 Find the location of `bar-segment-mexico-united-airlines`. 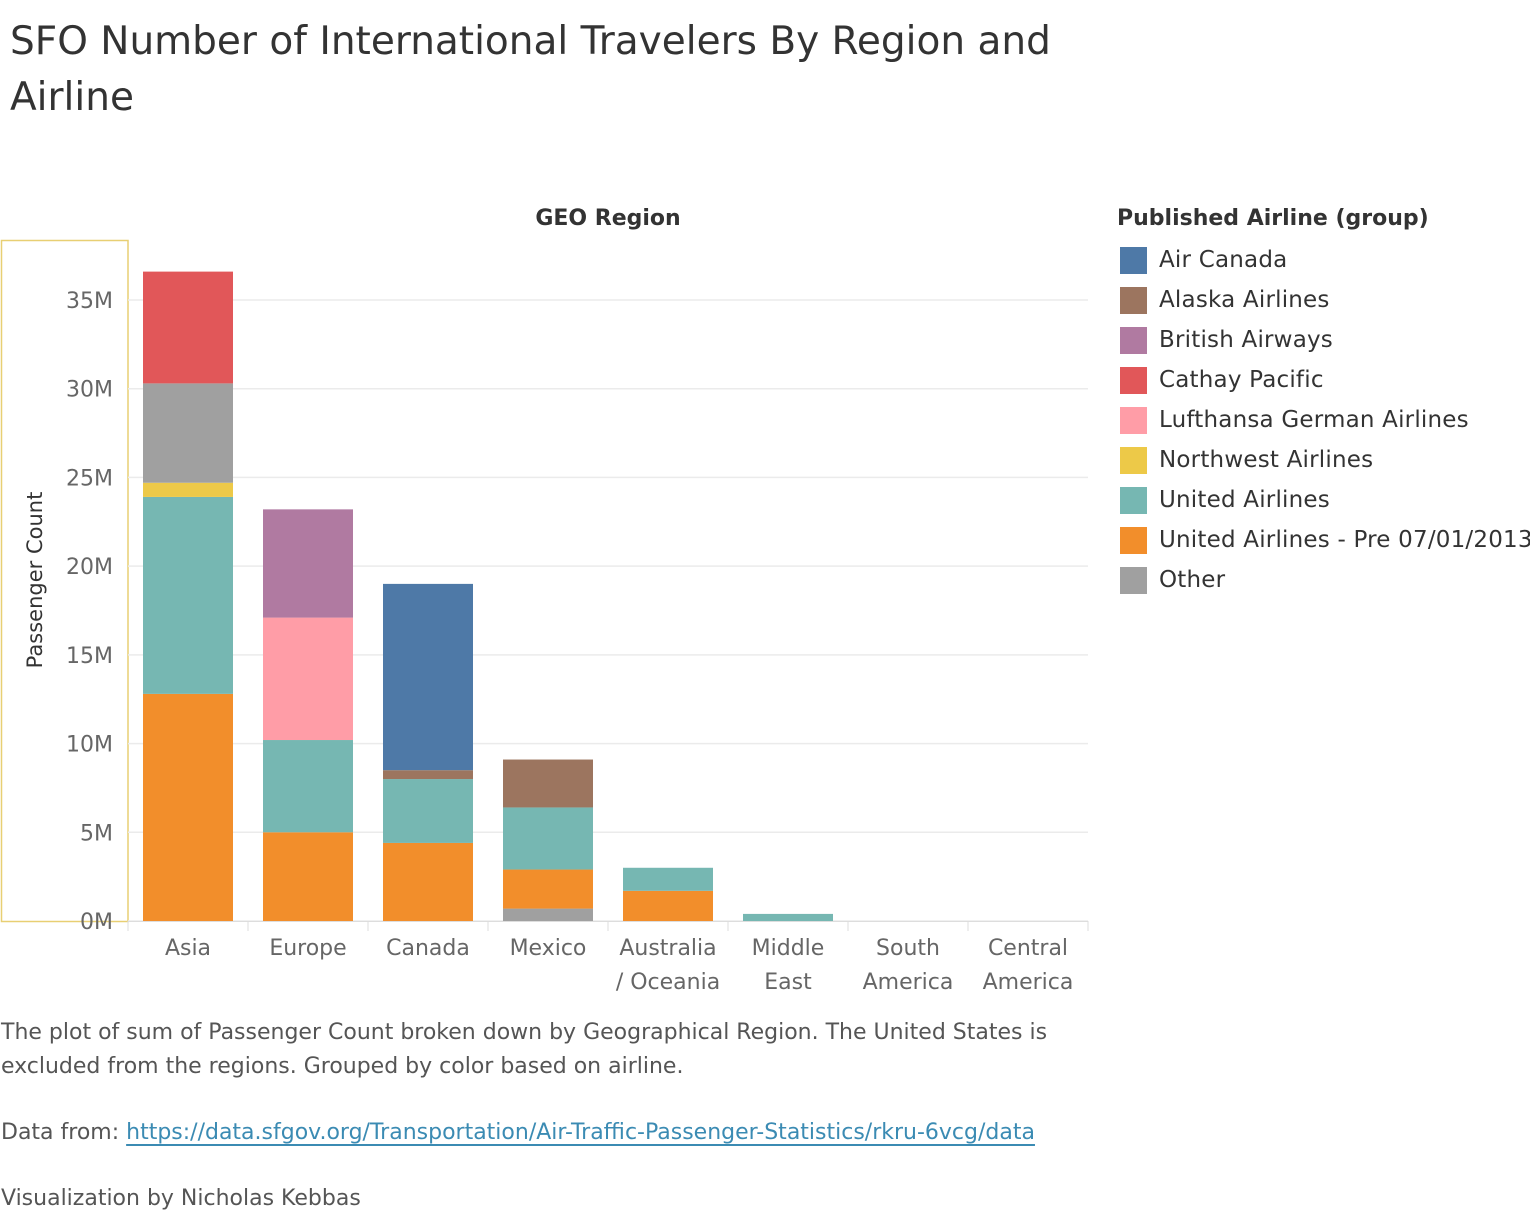

bar-segment-mexico-united-airlines is located at coordinates (548, 838).